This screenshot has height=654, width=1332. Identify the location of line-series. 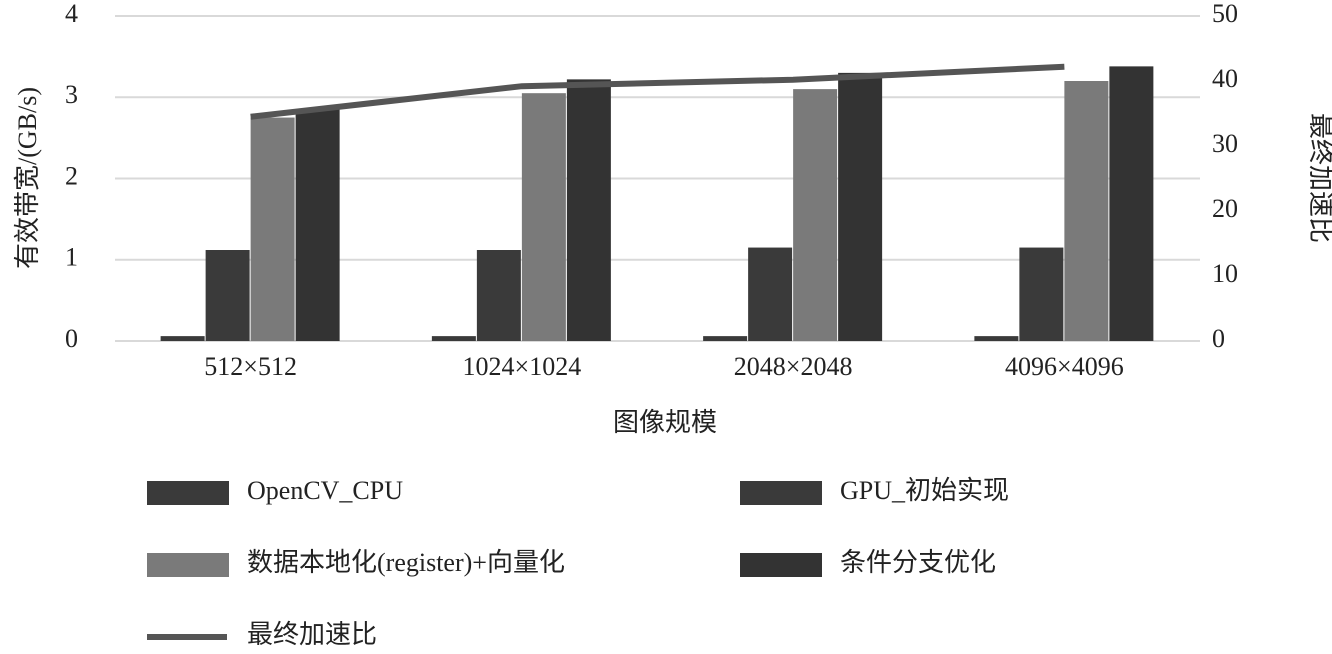
(657, 91).